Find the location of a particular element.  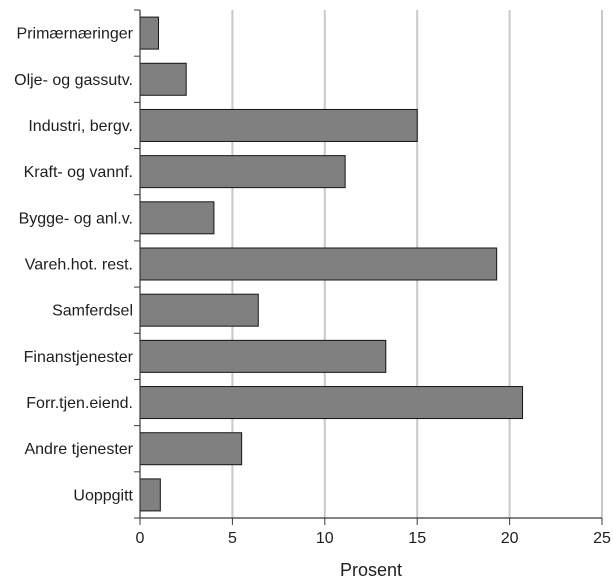

x-tick-label: 10 is located at coordinates (325, 538).